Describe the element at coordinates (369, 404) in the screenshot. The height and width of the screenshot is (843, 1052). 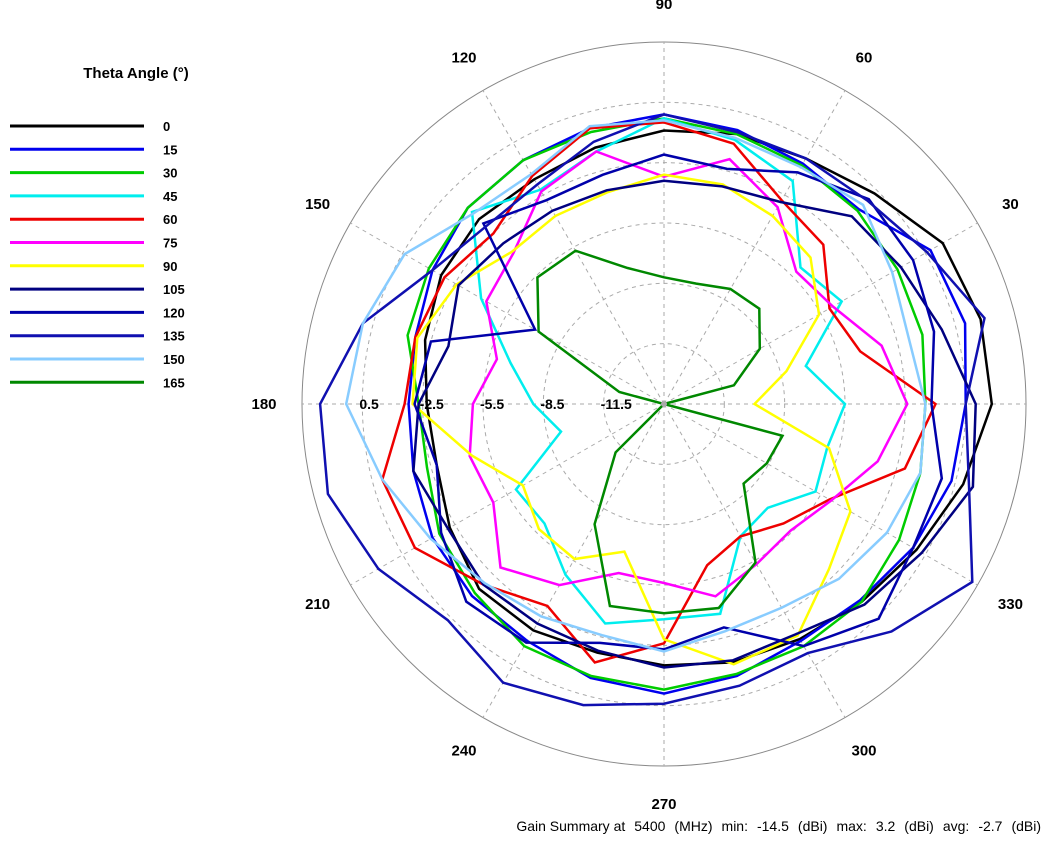
I see `radial-tick-label-0: 0.5` at that location.